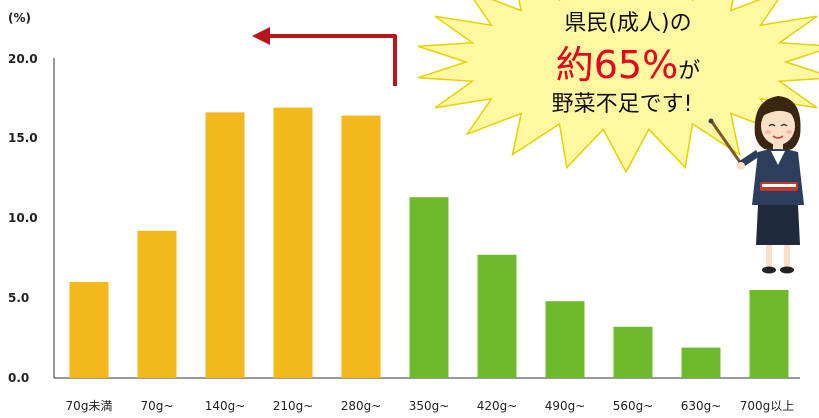 This screenshot has height=418, width=819. What do you see at coordinates (19, 18) in the screenshot?
I see `y-axis-label: (%)` at bounding box center [19, 18].